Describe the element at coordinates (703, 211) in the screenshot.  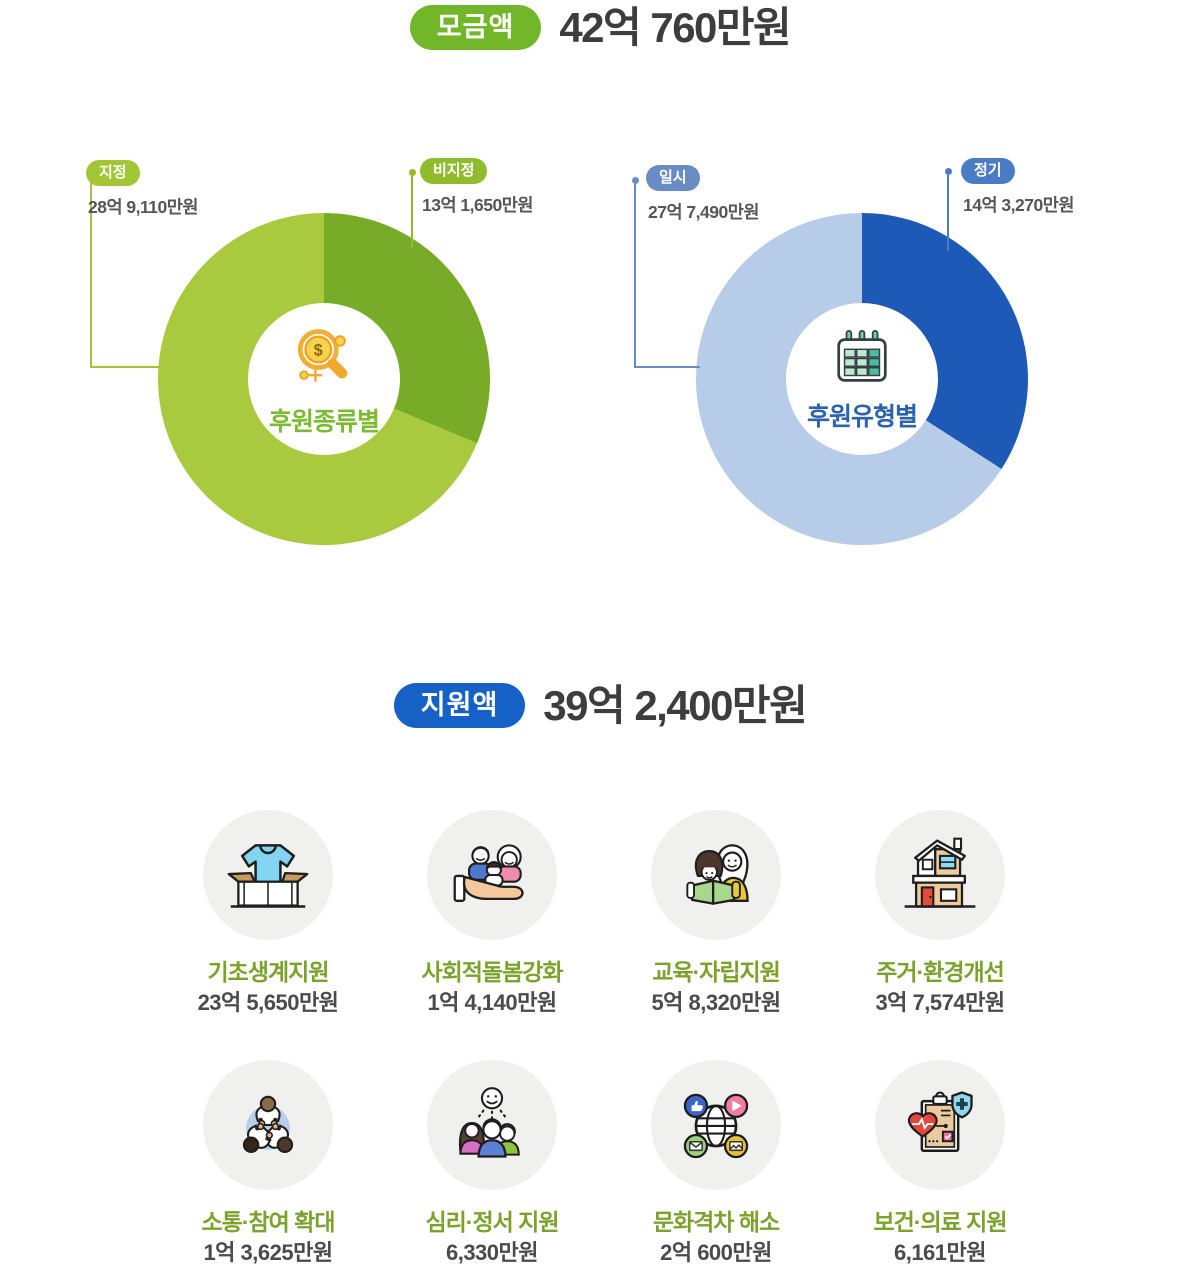
I see `ilsi-value: 27억 7,490만원` at that location.